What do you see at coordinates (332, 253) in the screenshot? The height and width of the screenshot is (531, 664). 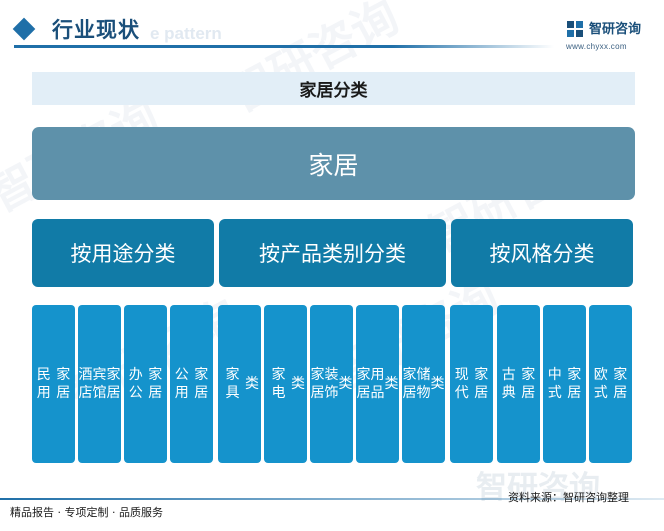 I see `category-node: 按产品类别分类` at bounding box center [332, 253].